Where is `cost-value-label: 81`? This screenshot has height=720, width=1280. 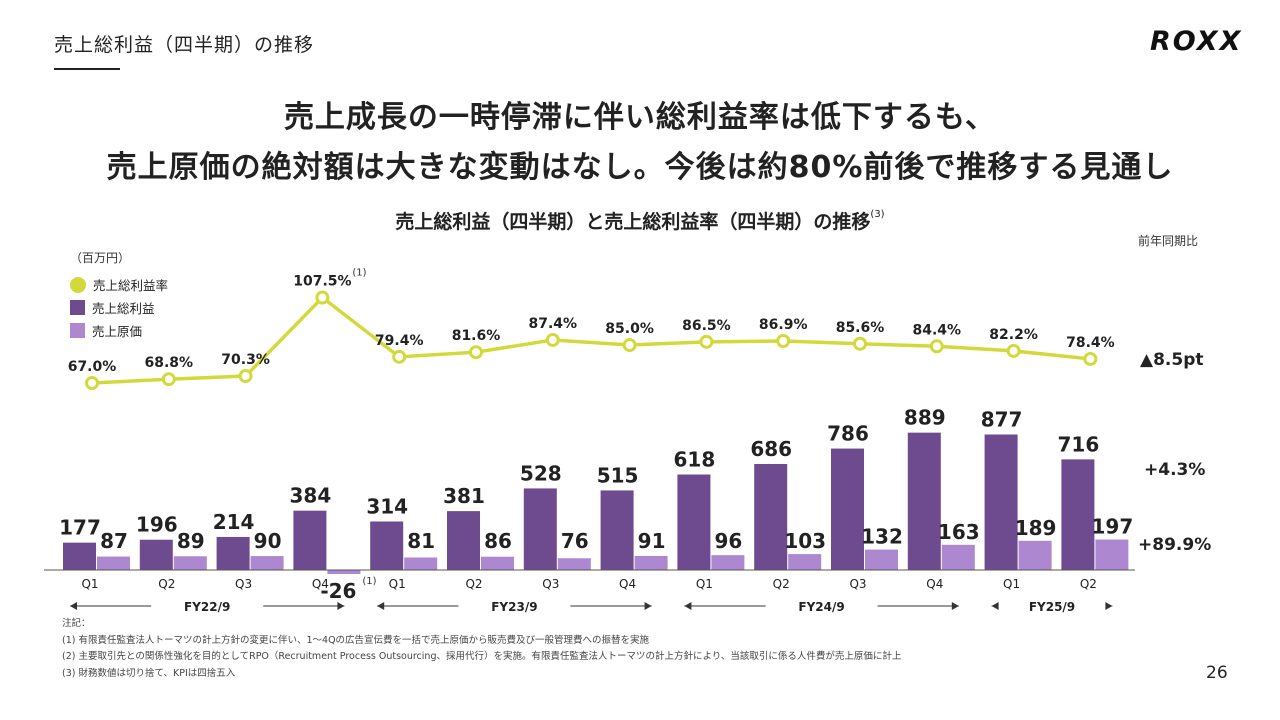 cost-value-label: 81 is located at coordinates (421, 541).